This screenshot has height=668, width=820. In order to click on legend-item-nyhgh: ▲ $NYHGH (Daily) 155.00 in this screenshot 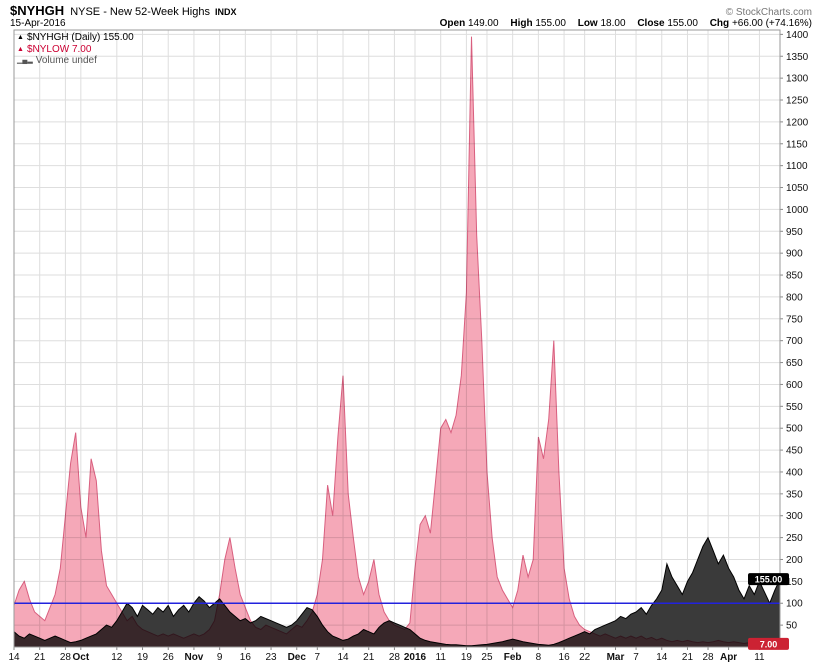, I will do `click(75, 38)`.